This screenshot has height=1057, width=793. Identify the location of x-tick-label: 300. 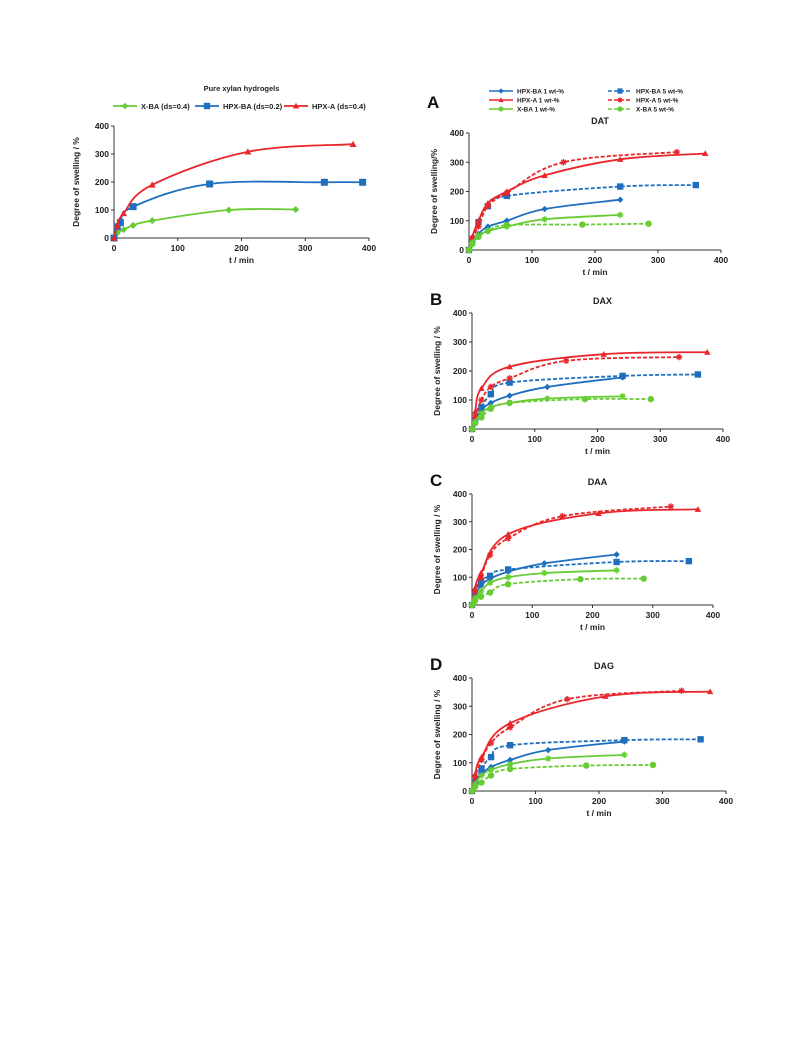
(660, 439).